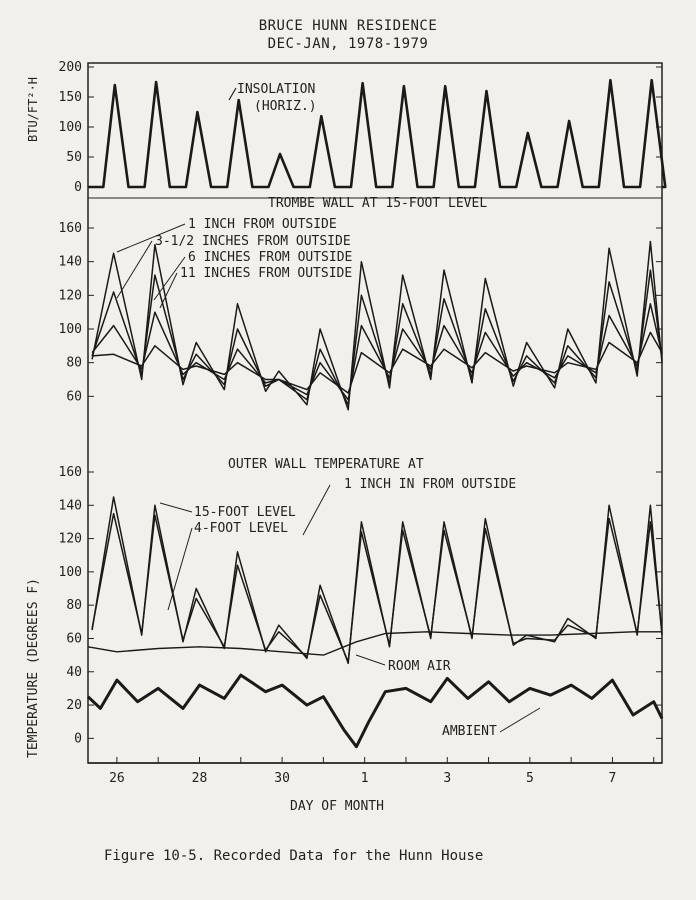 The width and height of the screenshot is (696, 900). Describe the element at coordinates (613, 778) in the screenshot. I see `xtick-label-6: 7` at that location.